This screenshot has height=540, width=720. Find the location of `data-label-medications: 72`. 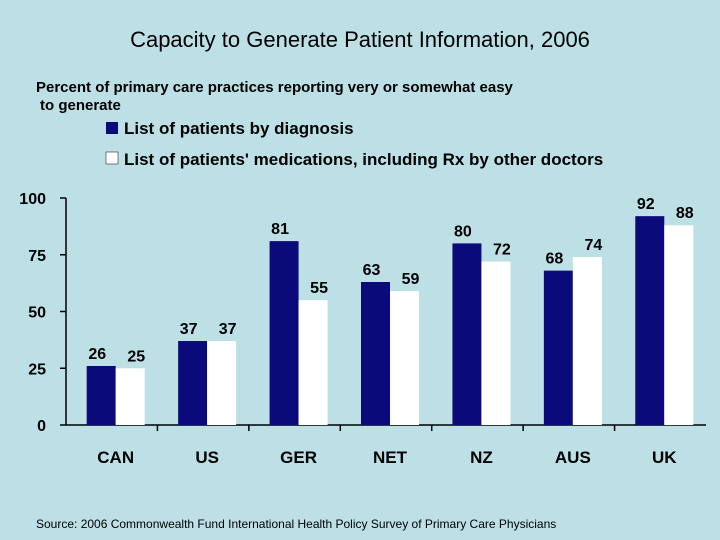

data-label-medications: 72 is located at coordinates (502, 250).